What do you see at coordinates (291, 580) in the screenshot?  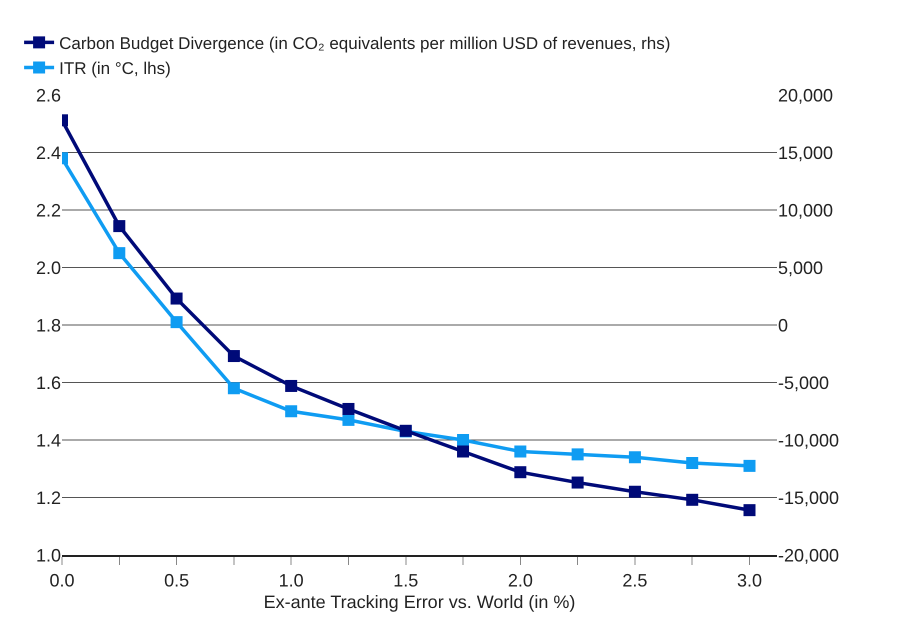 I see `x-tick-label: 1.0` at bounding box center [291, 580].